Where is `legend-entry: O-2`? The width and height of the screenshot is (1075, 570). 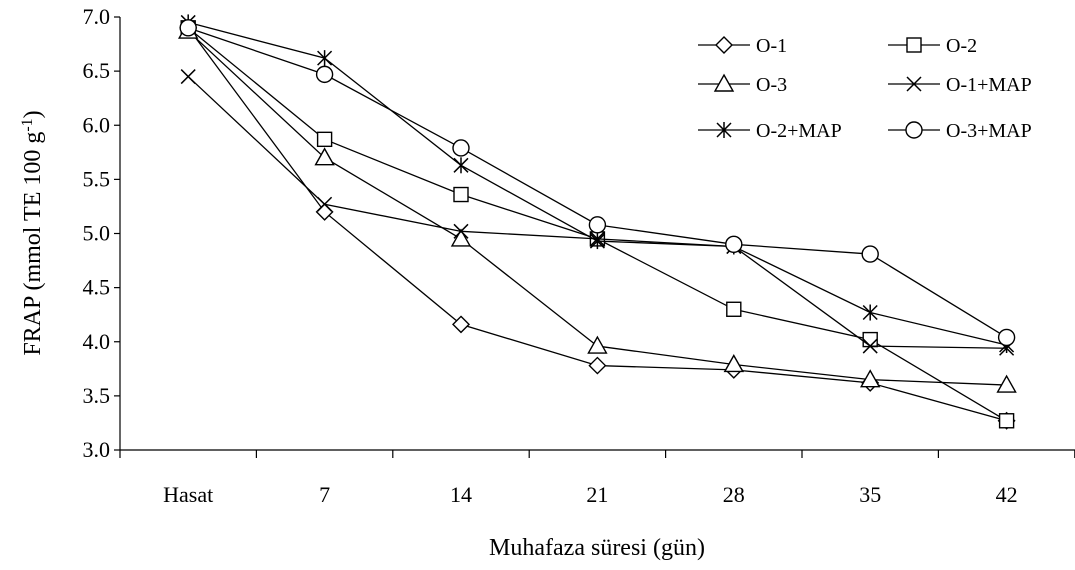
legend-entry: O-2 is located at coordinates (932, 46).